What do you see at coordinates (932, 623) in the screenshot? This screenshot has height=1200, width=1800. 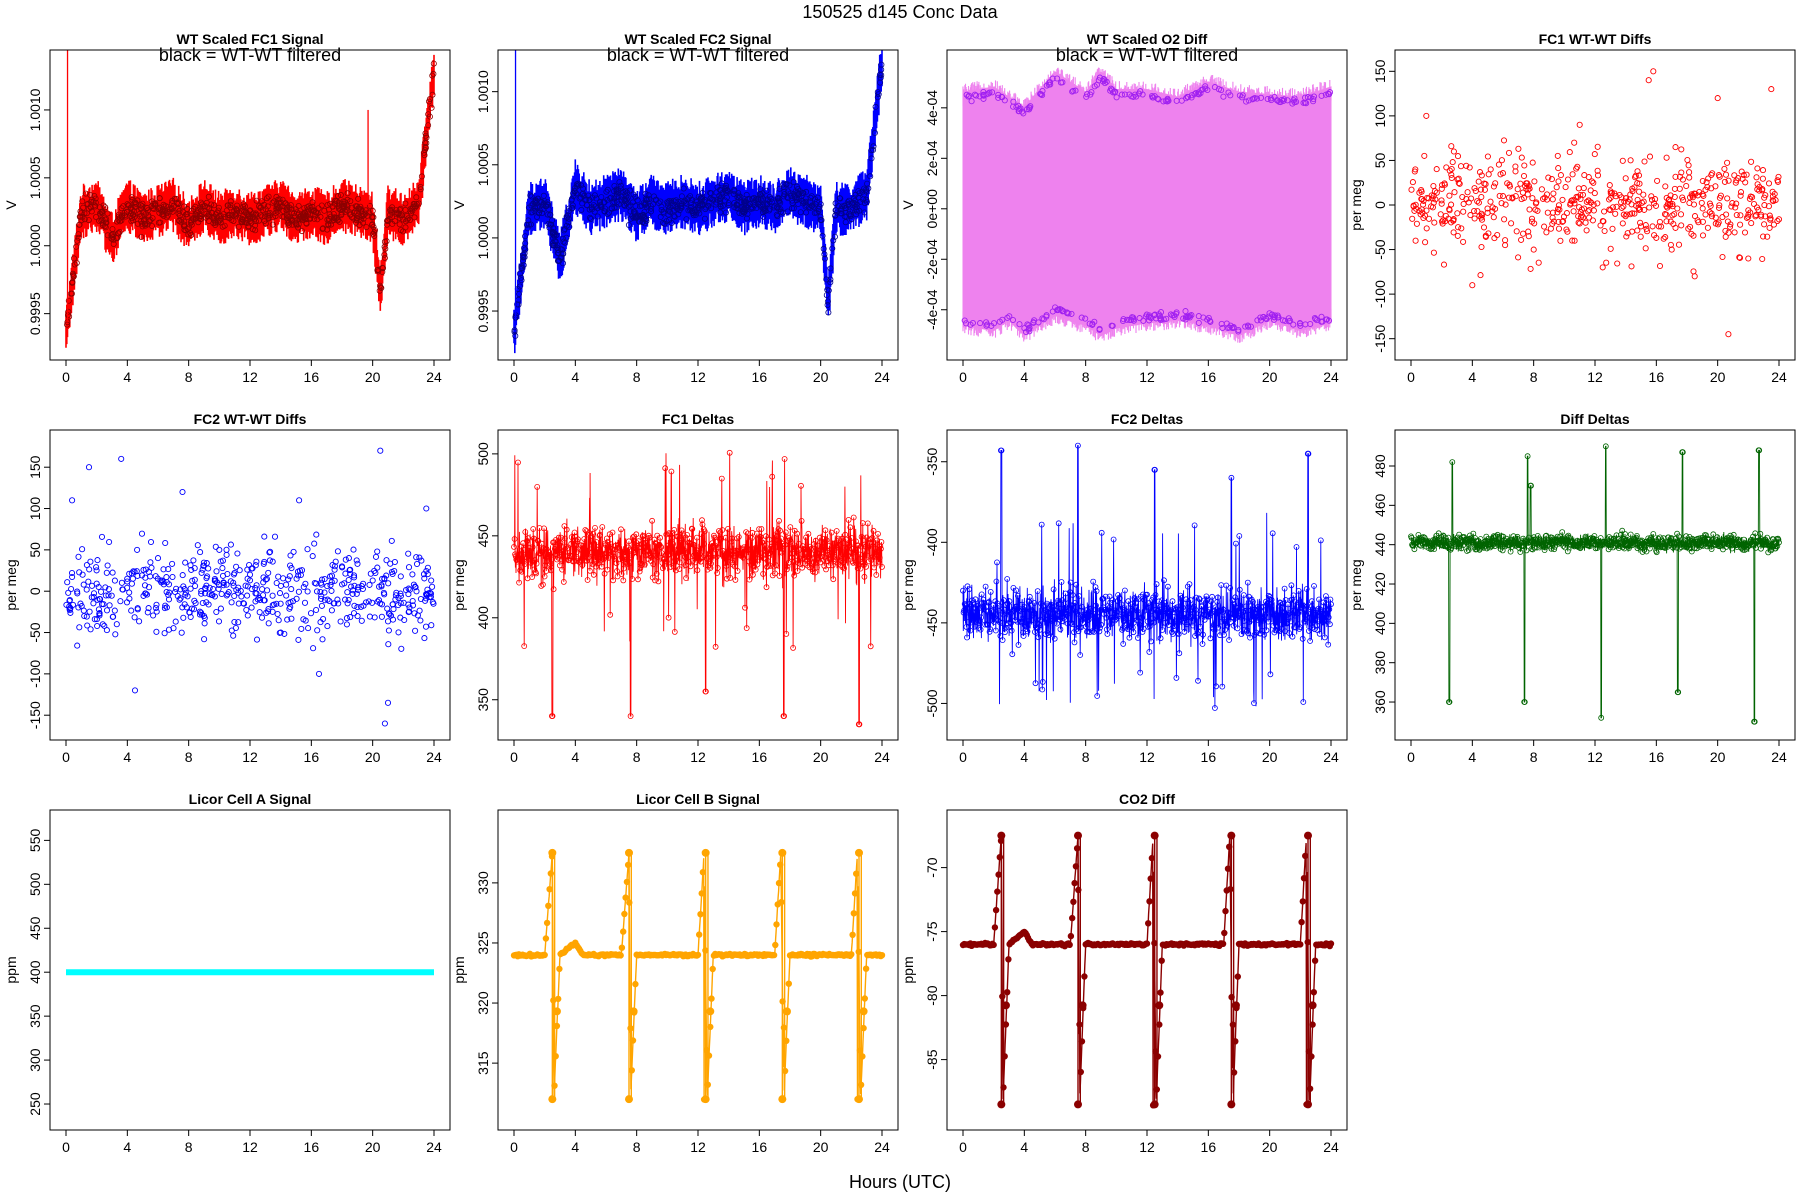 I see `y-tick-label: -450` at bounding box center [932, 623].